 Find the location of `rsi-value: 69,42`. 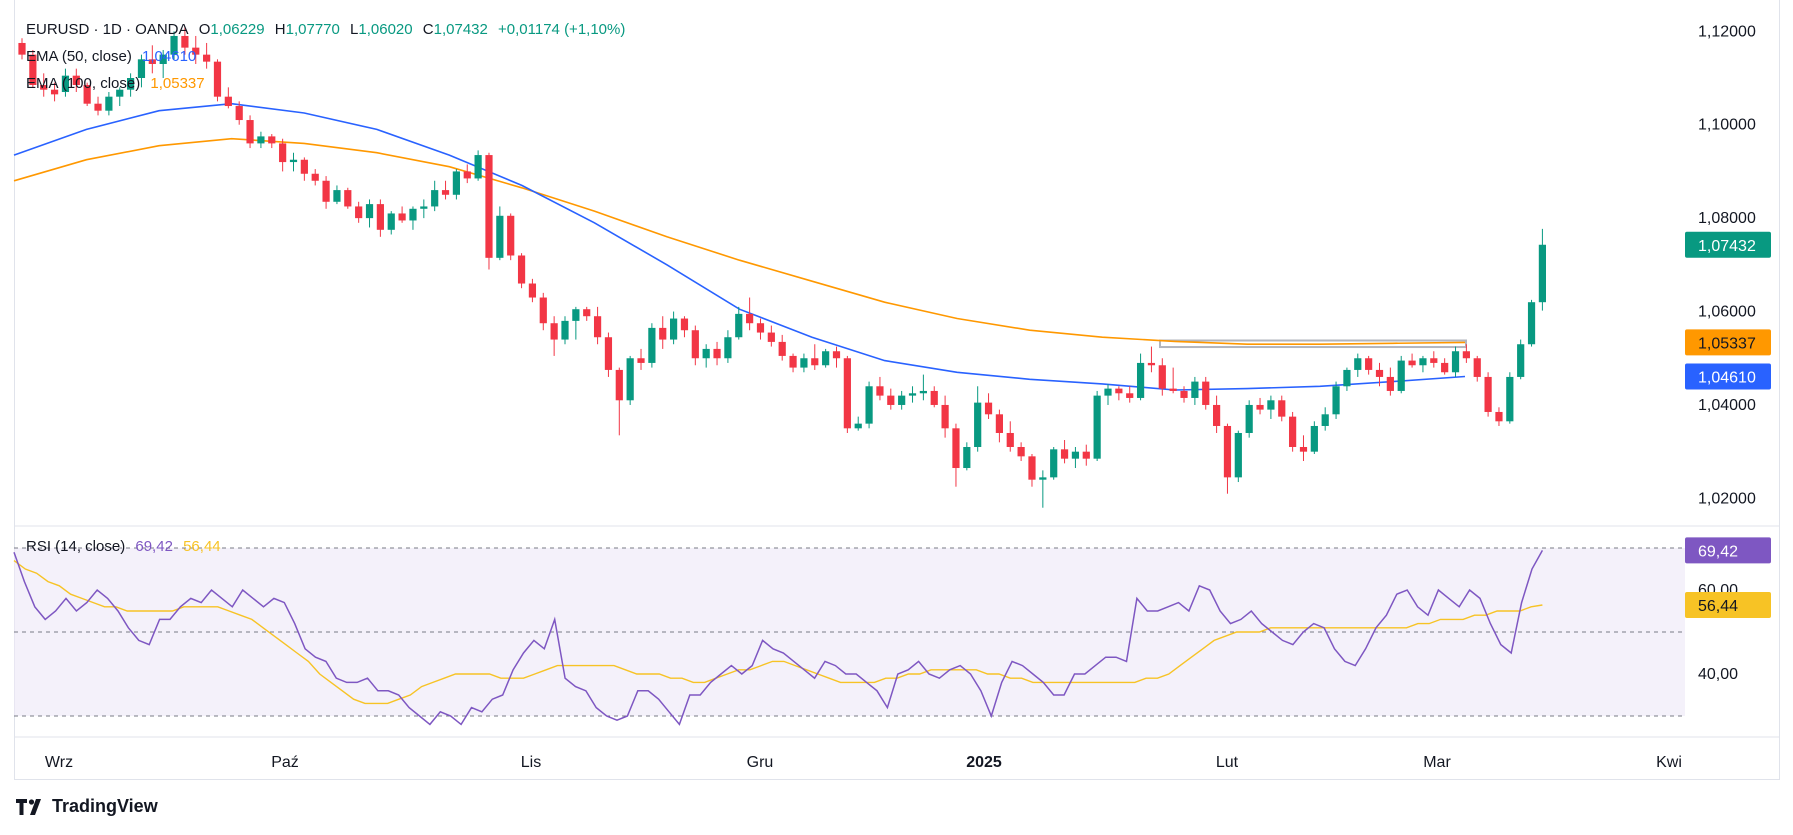

rsi-value: 69,42 is located at coordinates (154, 546).